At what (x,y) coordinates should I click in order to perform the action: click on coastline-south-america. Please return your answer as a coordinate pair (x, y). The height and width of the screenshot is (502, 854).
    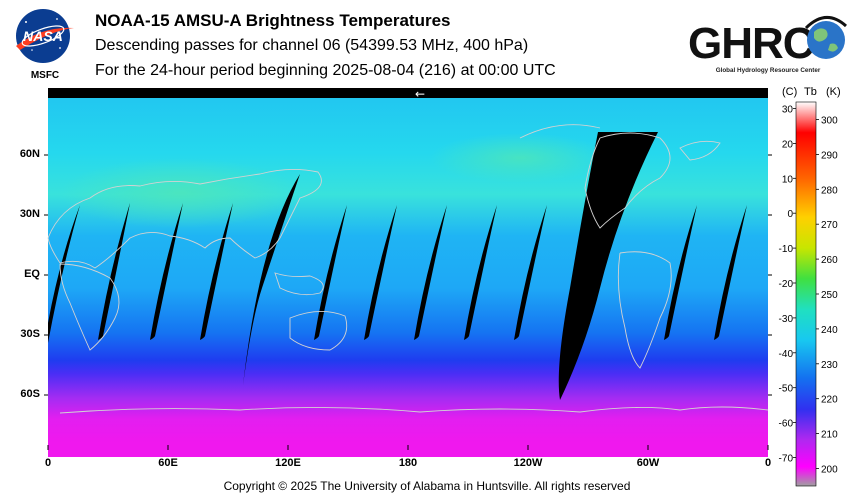
    Looking at the image, I should click on (644, 310).